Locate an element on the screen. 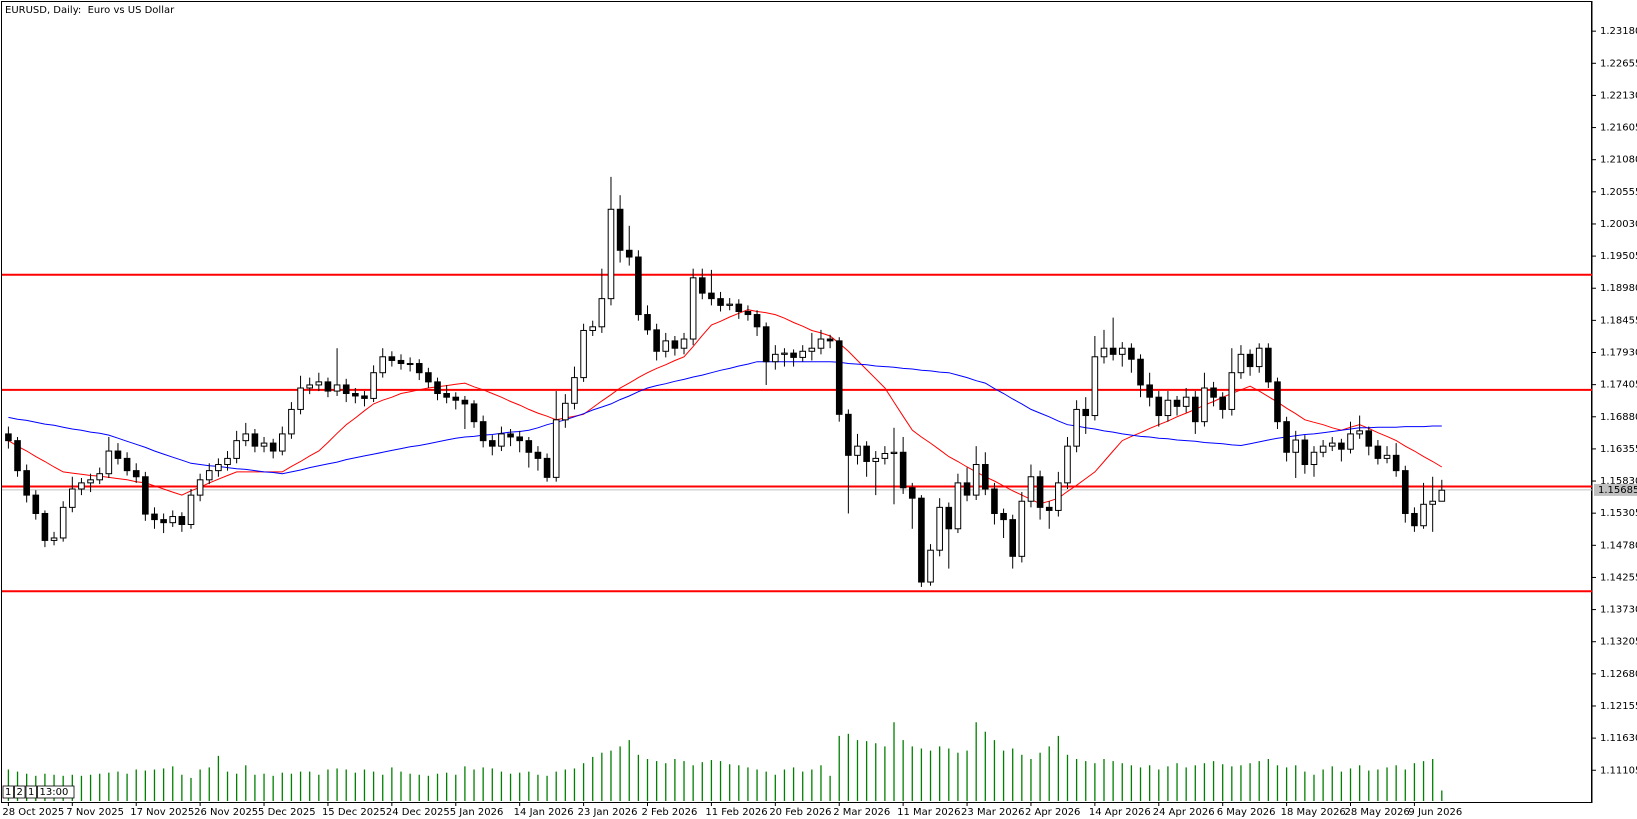 The height and width of the screenshot is (819, 1637). corner-tag: 13:00 is located at coordinates (54, 792).